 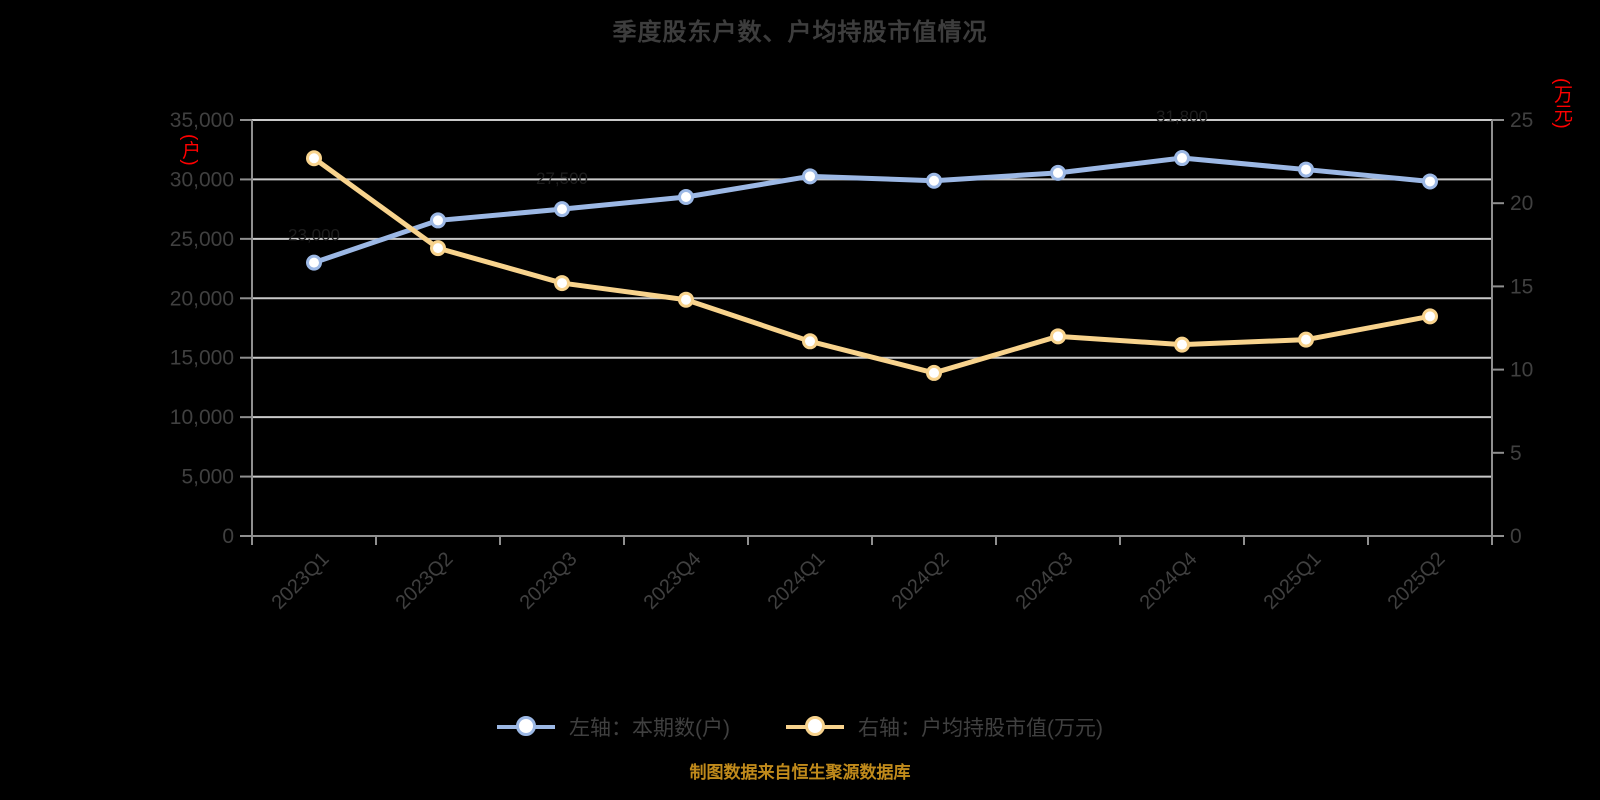 What do you see at coordinates (1516, 453) in the screenshot?
I see `right-axis-tick-label: 5` at bounding box center [1516, 453].